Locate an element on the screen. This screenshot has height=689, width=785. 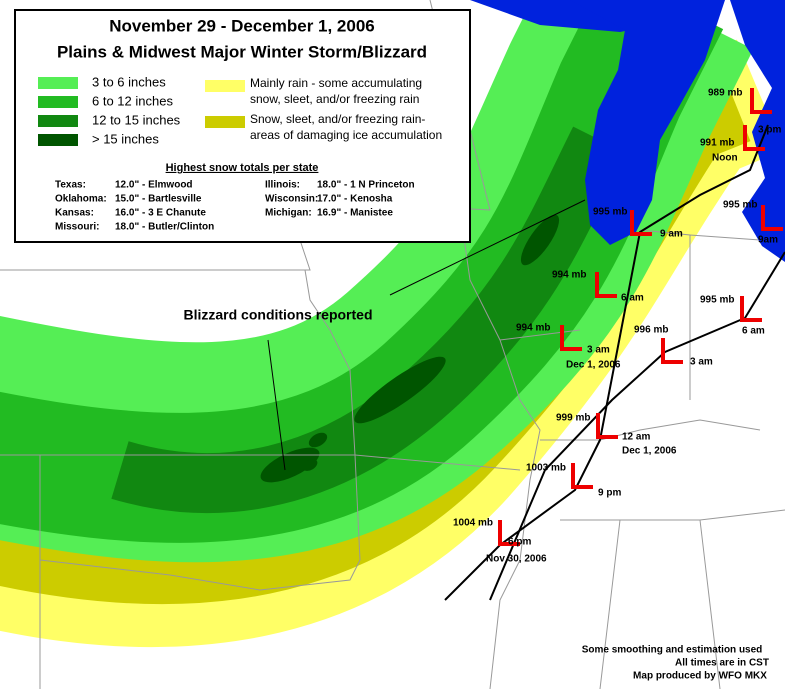
snow-total: 12.0" - Elmwood is located at coordinates (154, 185).